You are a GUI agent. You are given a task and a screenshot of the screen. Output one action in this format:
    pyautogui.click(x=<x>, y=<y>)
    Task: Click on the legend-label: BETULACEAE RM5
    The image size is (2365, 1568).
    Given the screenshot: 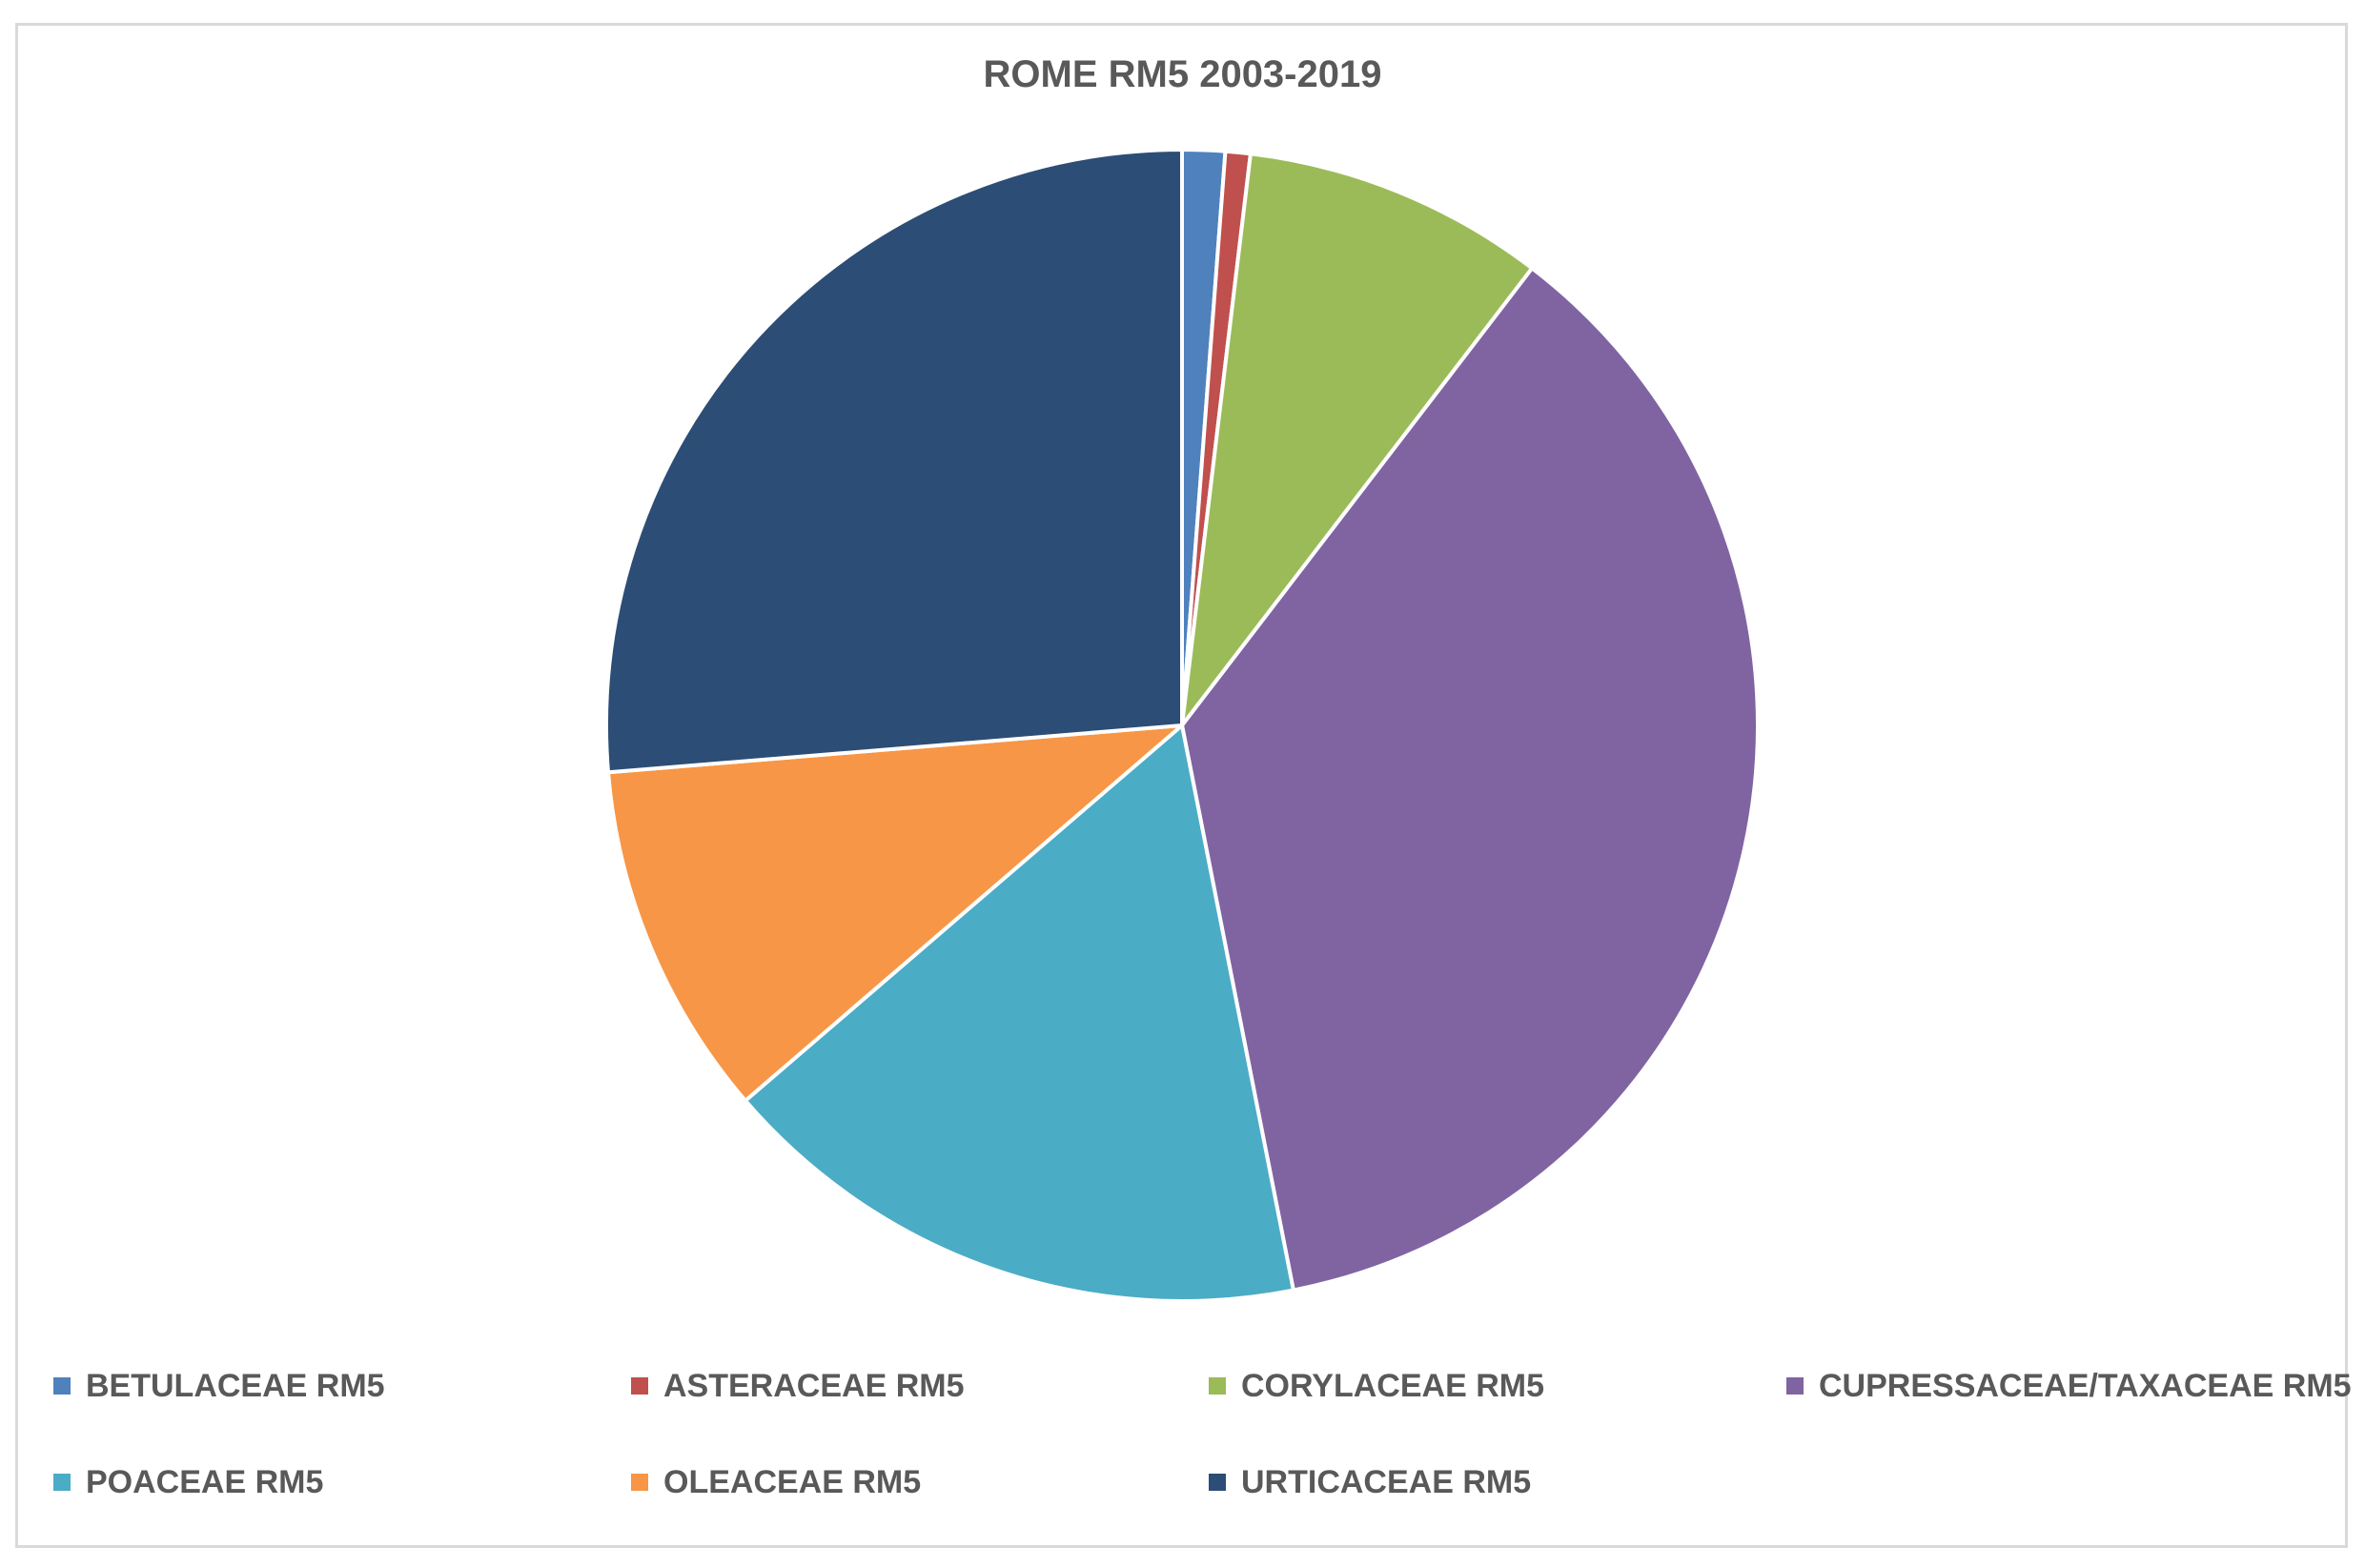 What is the action you would take?
    pyautogui.click(x=235, y=1385)
    